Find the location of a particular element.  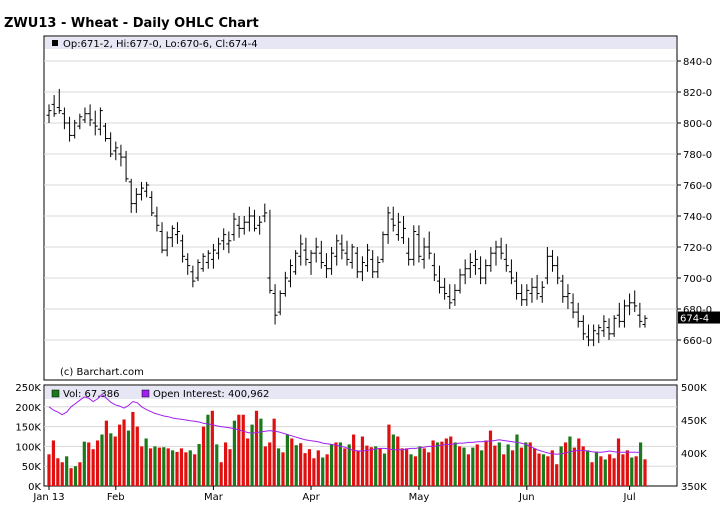

x-tick-label: Mar is located at coordinates (214, 497).